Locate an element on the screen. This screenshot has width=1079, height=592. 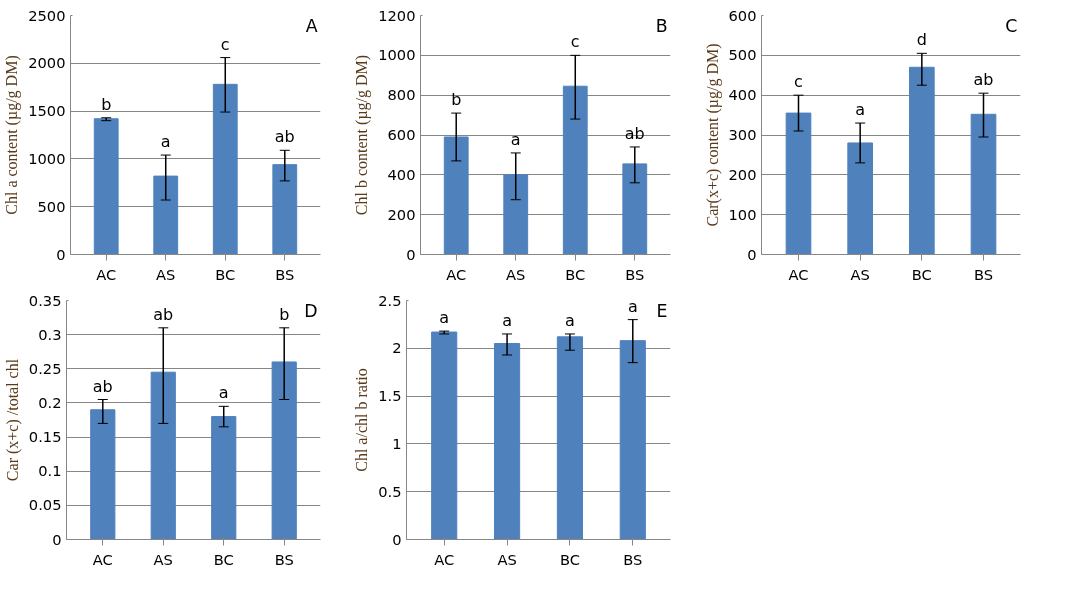
annotation: B is located at coordinates (661, 25).